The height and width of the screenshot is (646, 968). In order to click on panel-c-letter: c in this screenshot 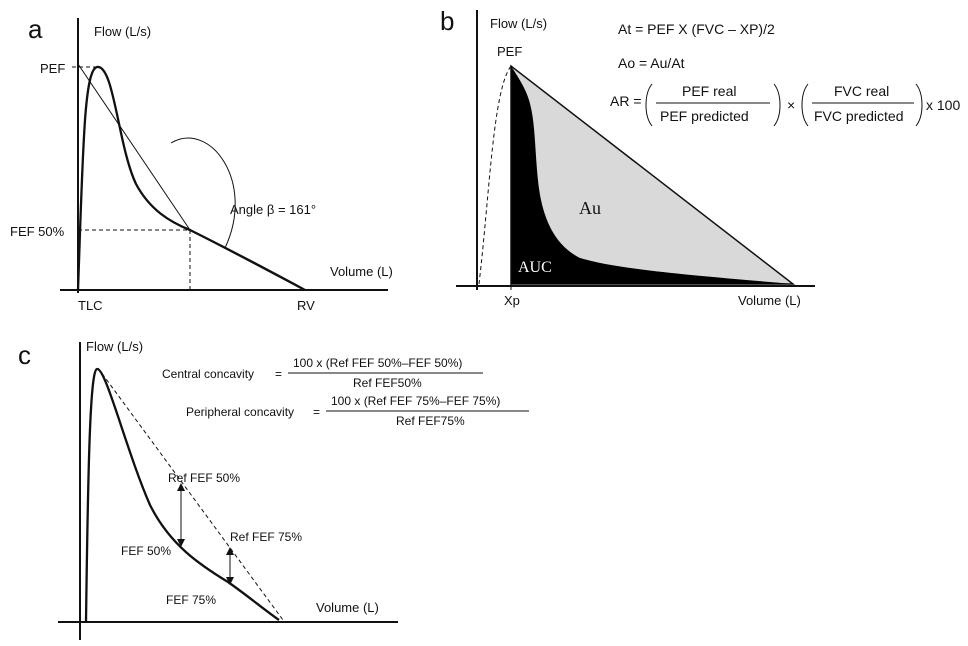, I will do `click(24, 355)`.